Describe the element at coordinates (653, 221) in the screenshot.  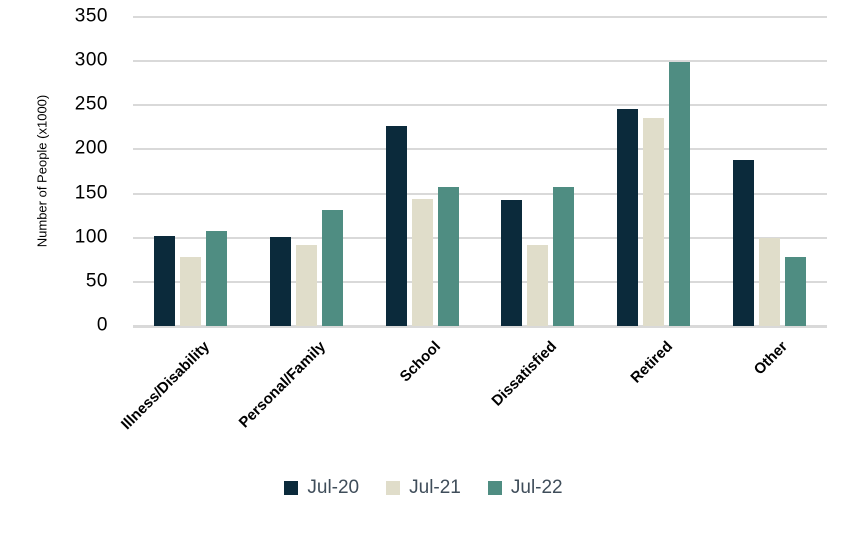
I see `bar-jul-21-retired` at that location.